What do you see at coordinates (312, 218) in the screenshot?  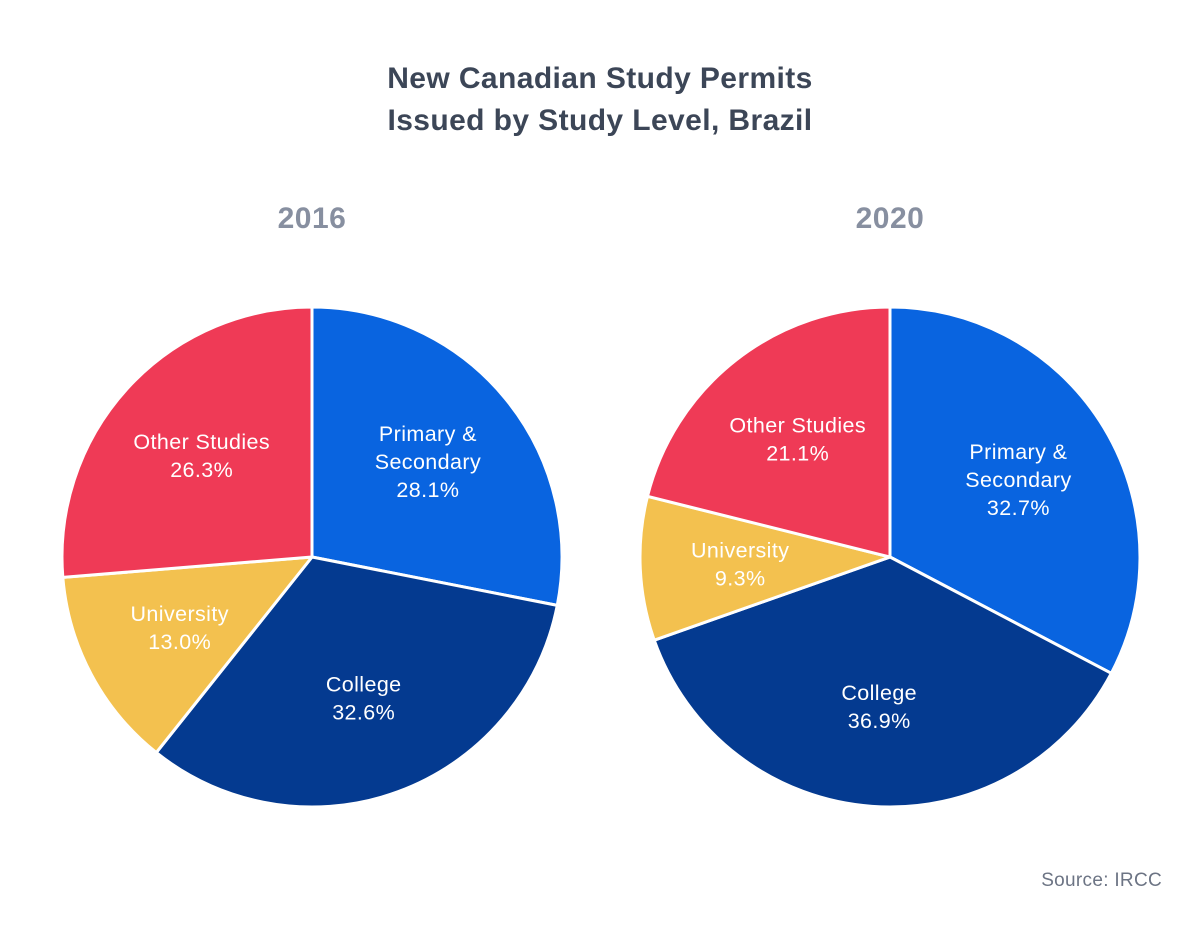 I see `year-label-2016: 2016` at bounding box center [312, 218].